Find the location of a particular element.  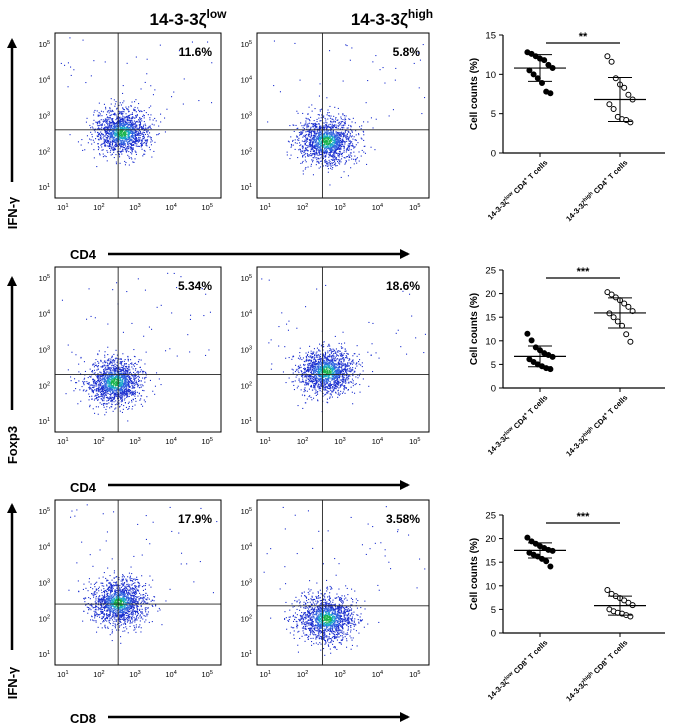

tick-base: 10 is located at coordinates (43, 80).